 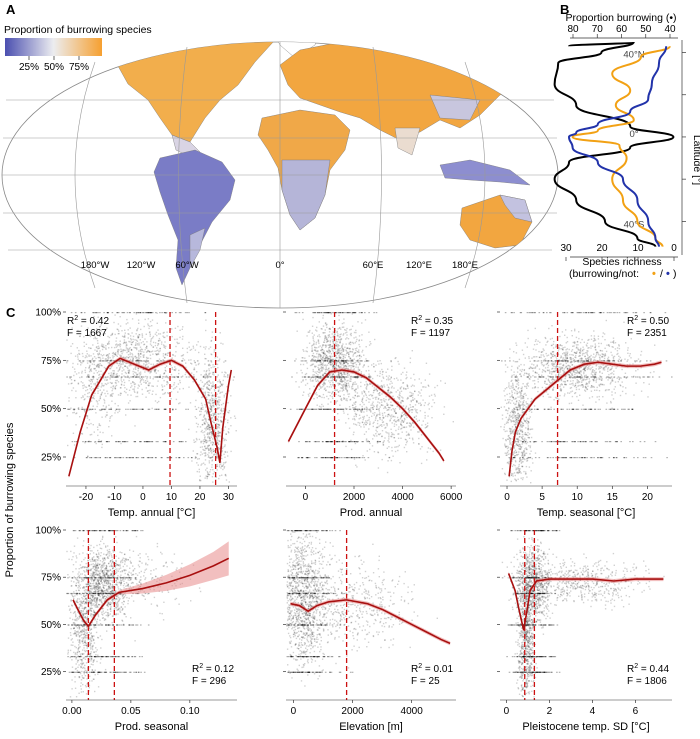 I want to click on legend-tick-label: 50%, so click(x=54, y=67).